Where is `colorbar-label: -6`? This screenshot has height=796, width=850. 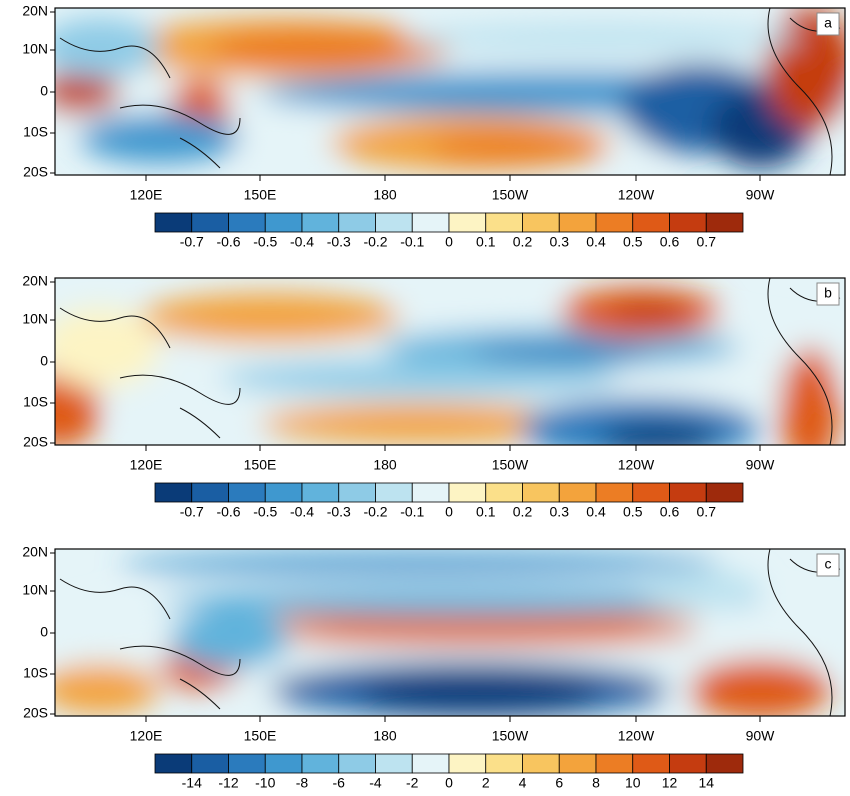 colorbar-label: -6 is located at coordinates (339, 783).